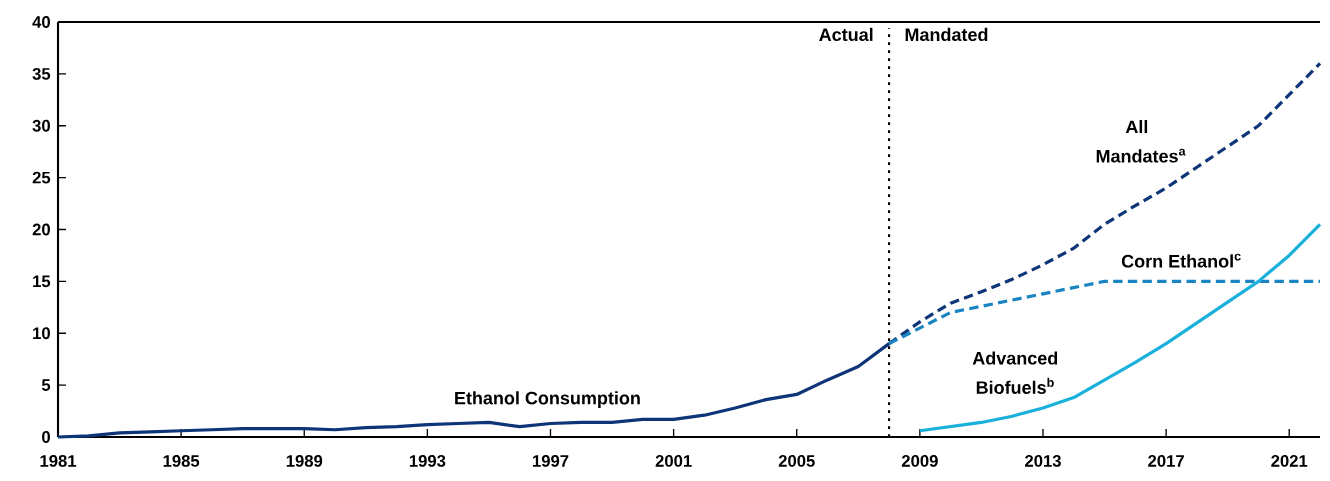 This screenshot has width=1330, height=481. I want to click on y-tick-label: 0, so click(46, 437).